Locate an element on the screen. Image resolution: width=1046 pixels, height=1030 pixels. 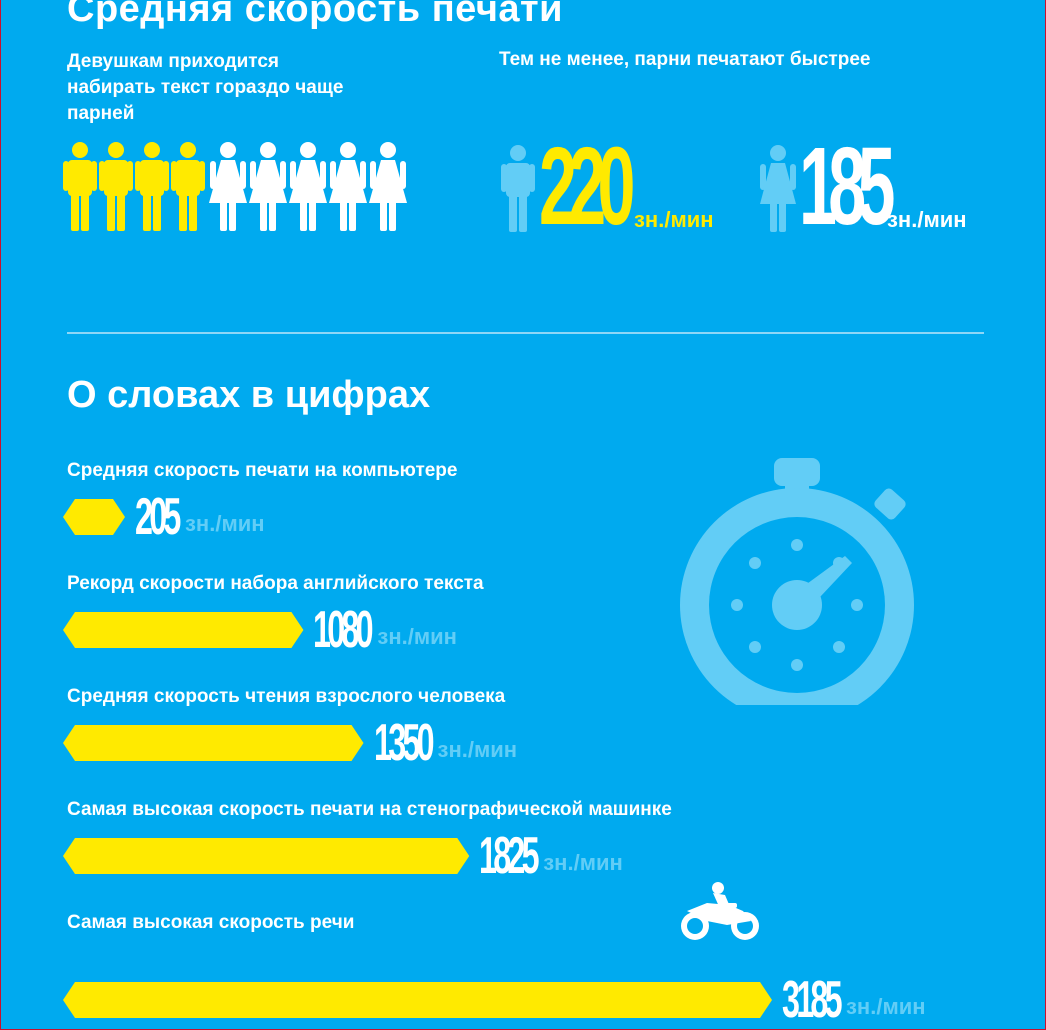
stopwatch-icon is located at coordinates (797, 581).